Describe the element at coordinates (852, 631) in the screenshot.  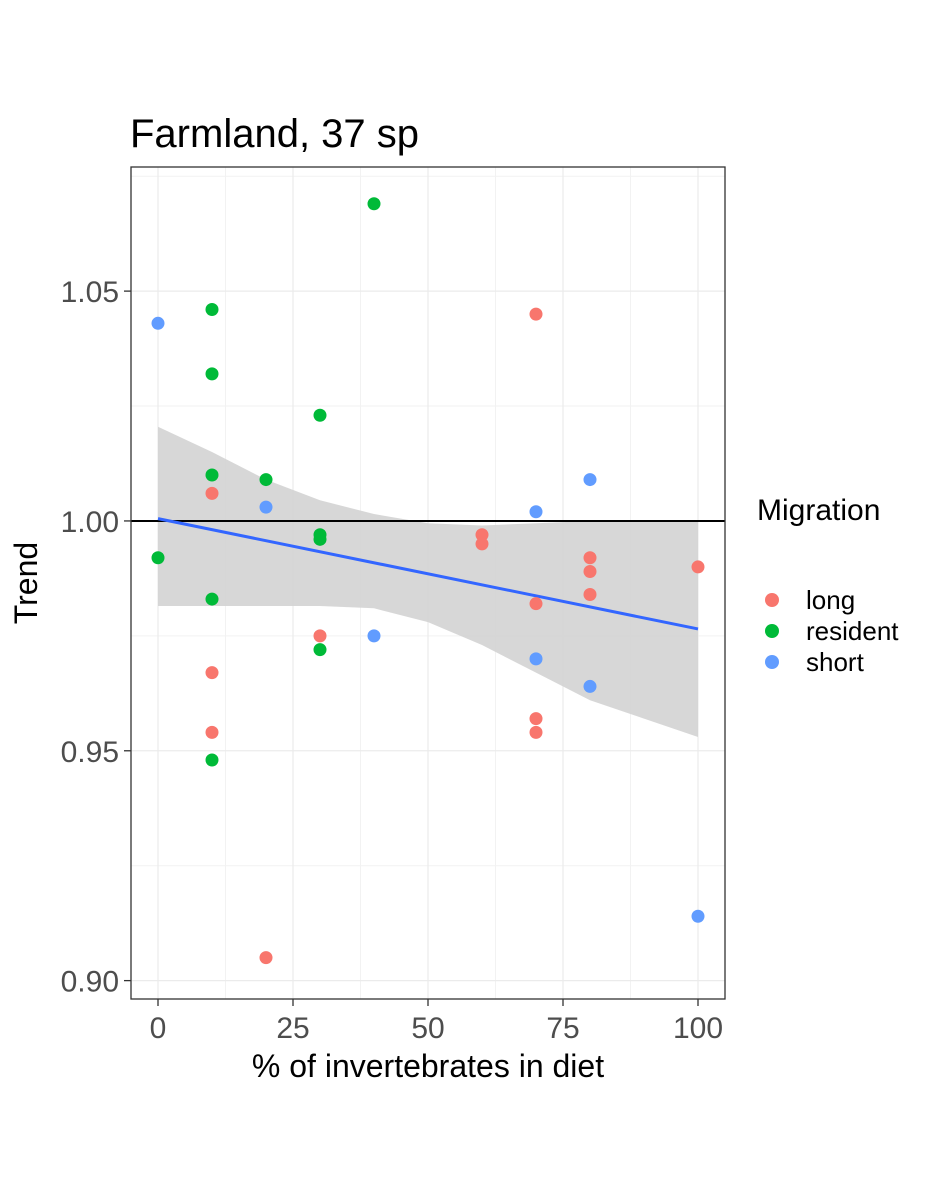
I see `legend-label-resident: resident` at that location.